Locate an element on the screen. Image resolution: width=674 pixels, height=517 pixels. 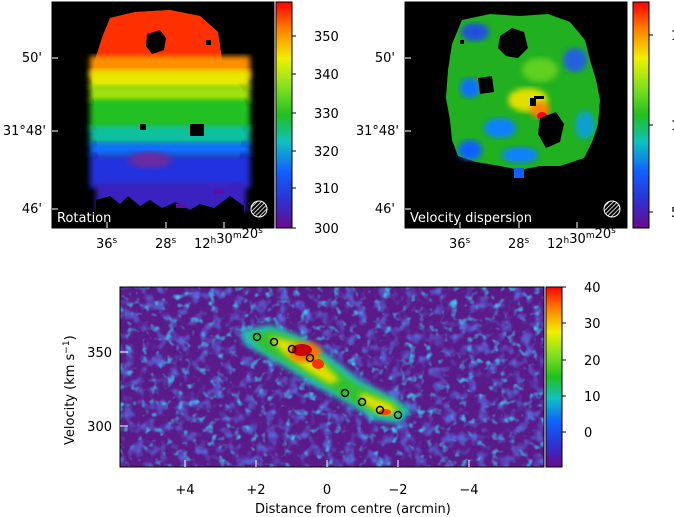
colorbar-tick-label: 350 is located at coordinates (326, 37).